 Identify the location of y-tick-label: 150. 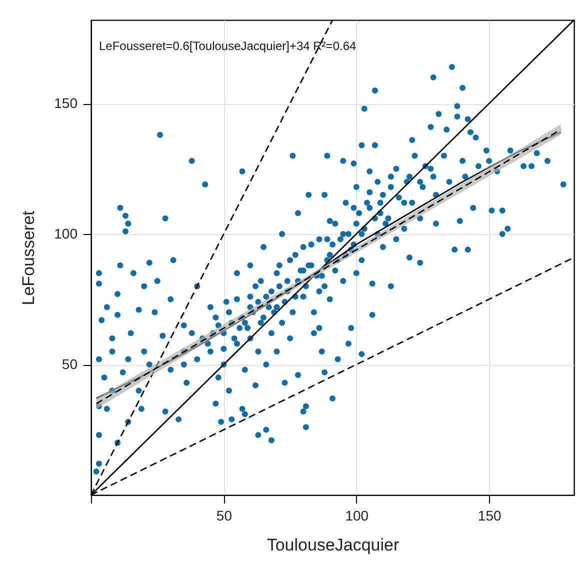
(66, 103).